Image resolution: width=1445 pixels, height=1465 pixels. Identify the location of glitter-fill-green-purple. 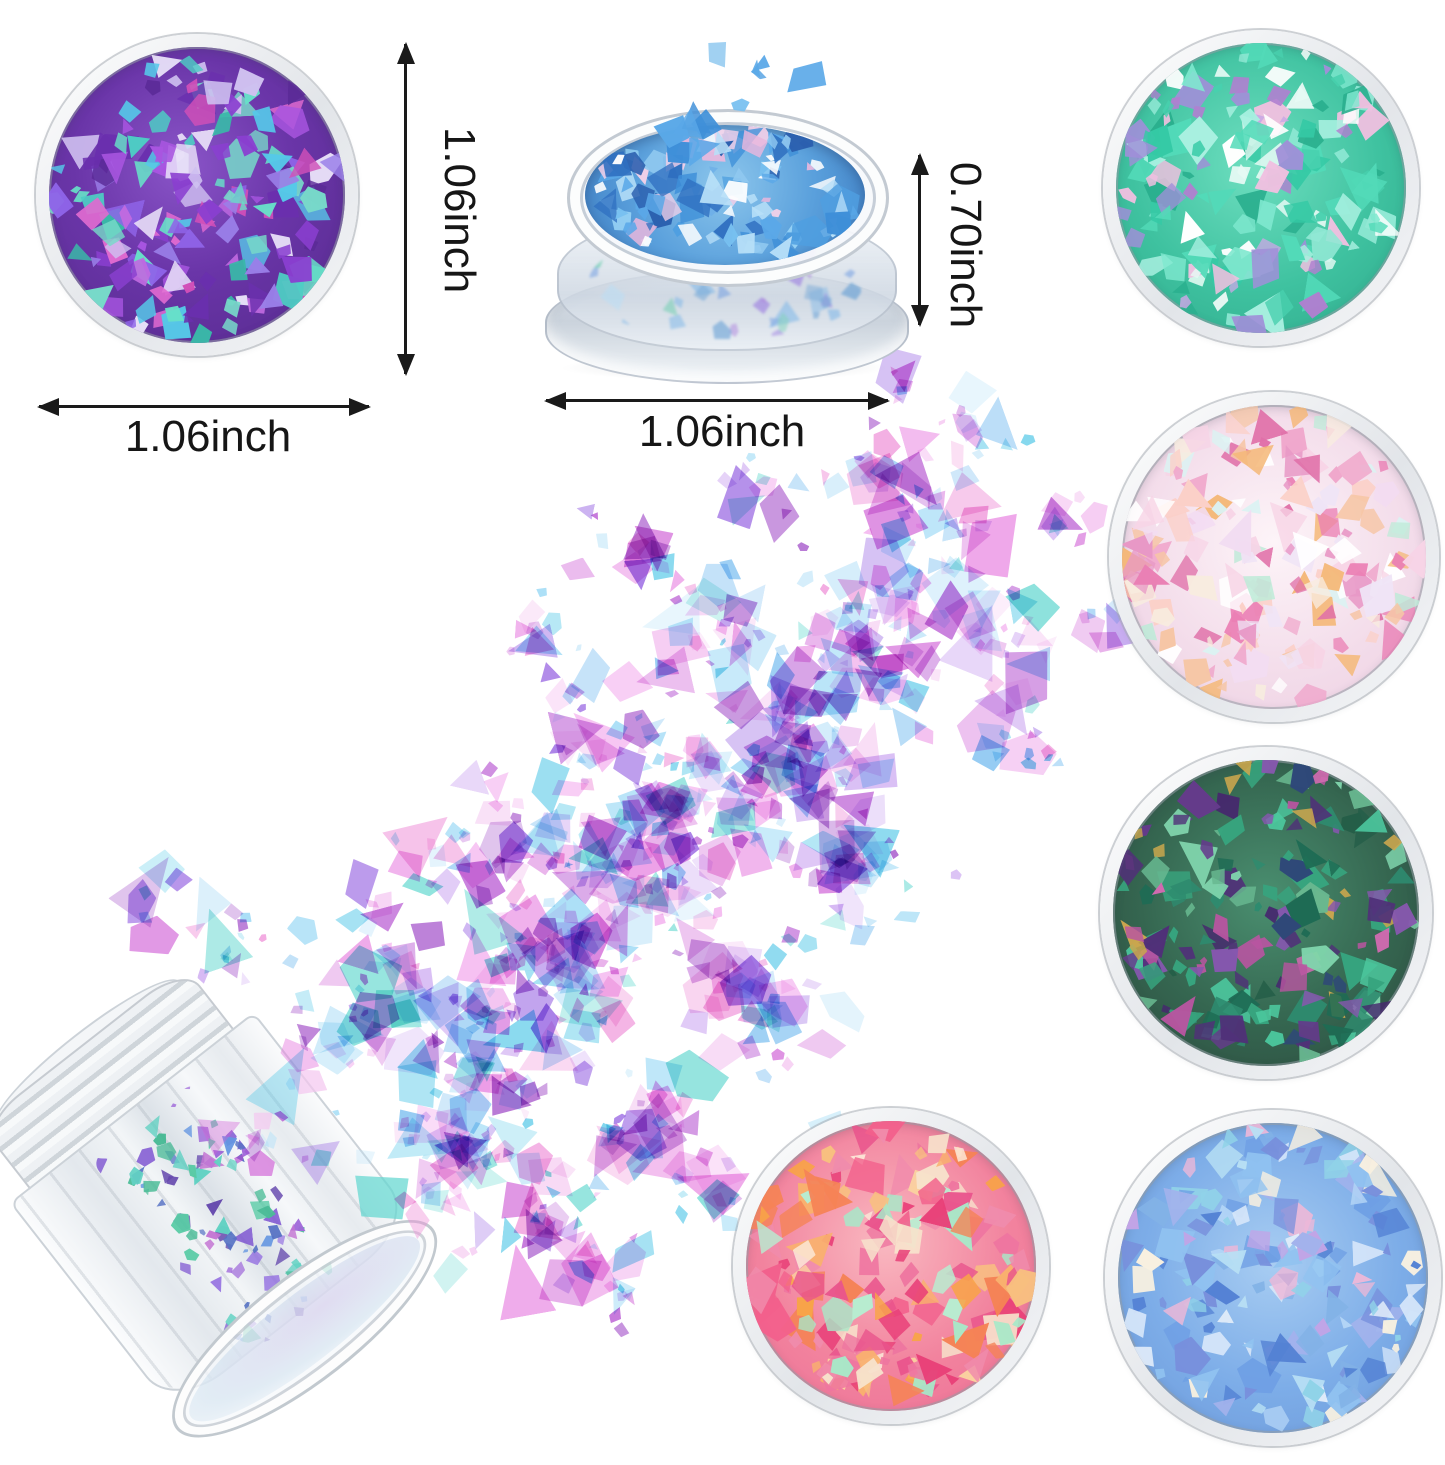
(1266, 913).